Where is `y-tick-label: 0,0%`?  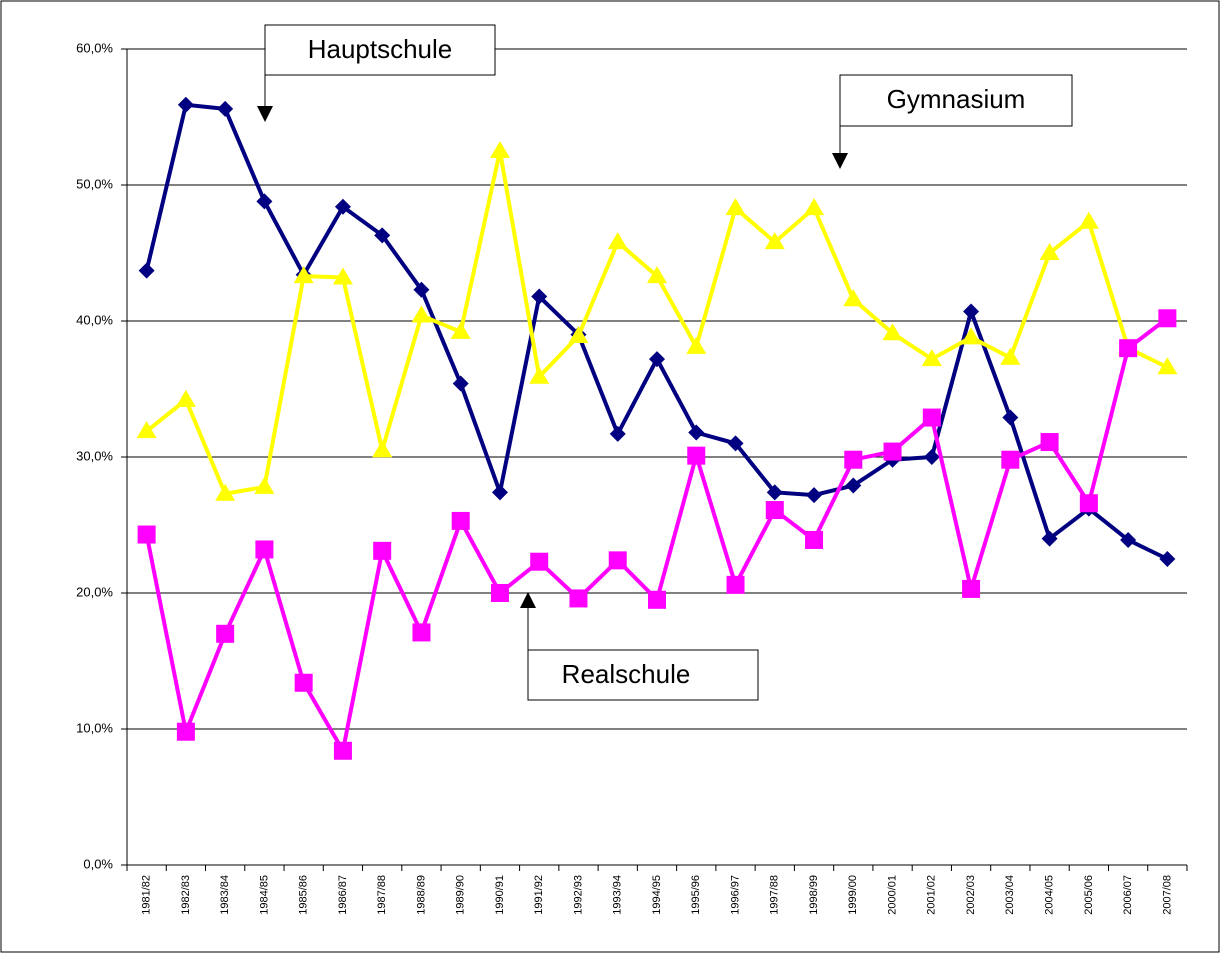 y-tick-label: 0,0% is located at coordinates (98, 863).